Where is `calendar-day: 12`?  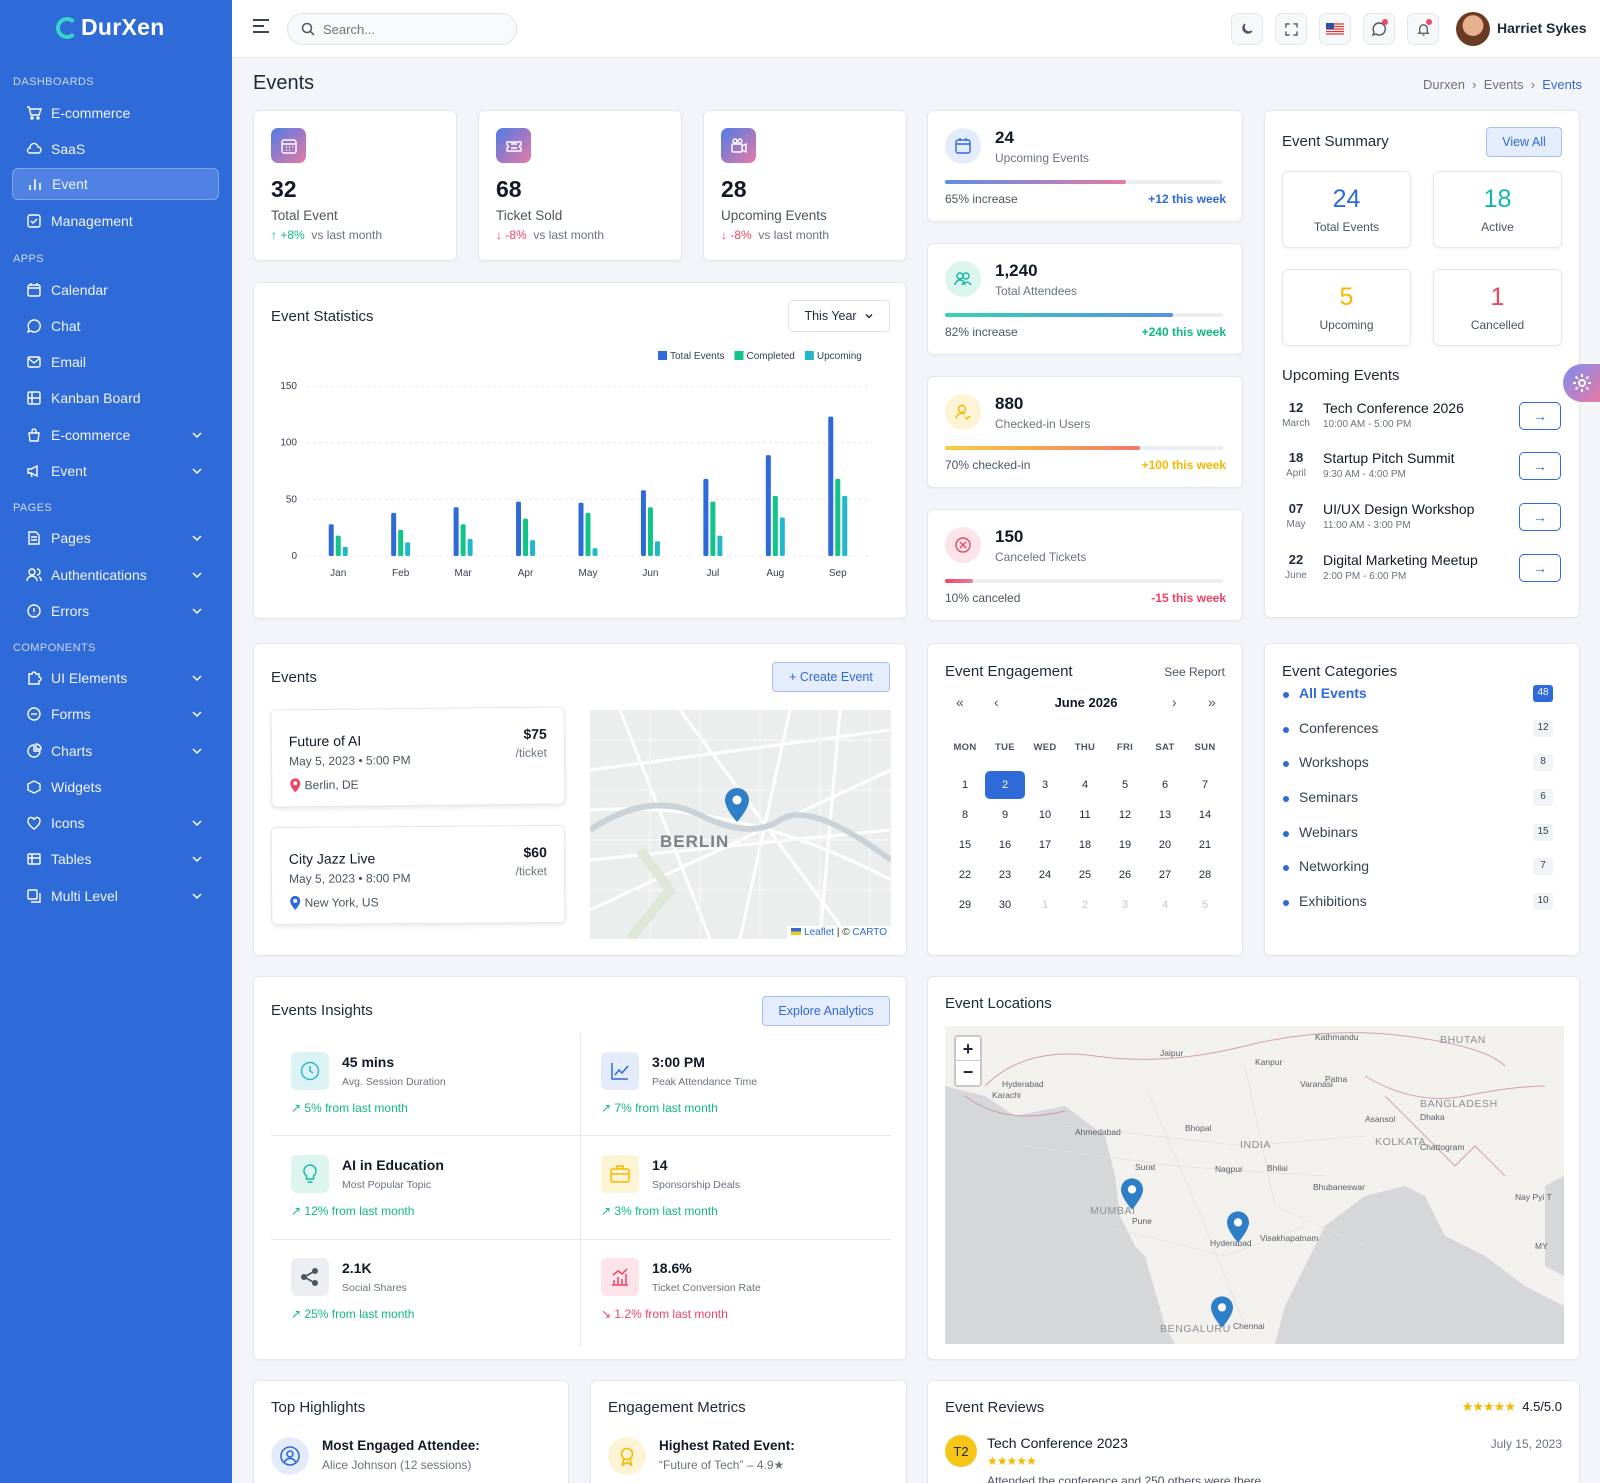 calendar-day: 12 is located at coordinates (1125, 815).